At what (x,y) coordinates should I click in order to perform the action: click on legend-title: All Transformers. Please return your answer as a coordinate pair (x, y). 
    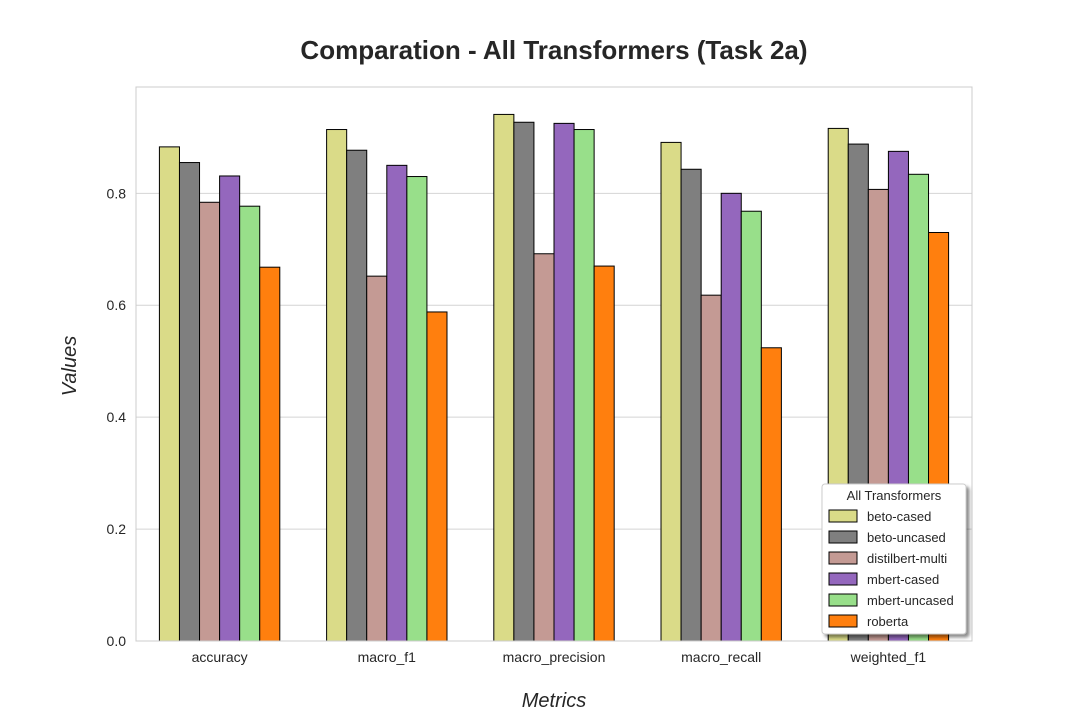
    Looking at the image, I should click on (894, 495).